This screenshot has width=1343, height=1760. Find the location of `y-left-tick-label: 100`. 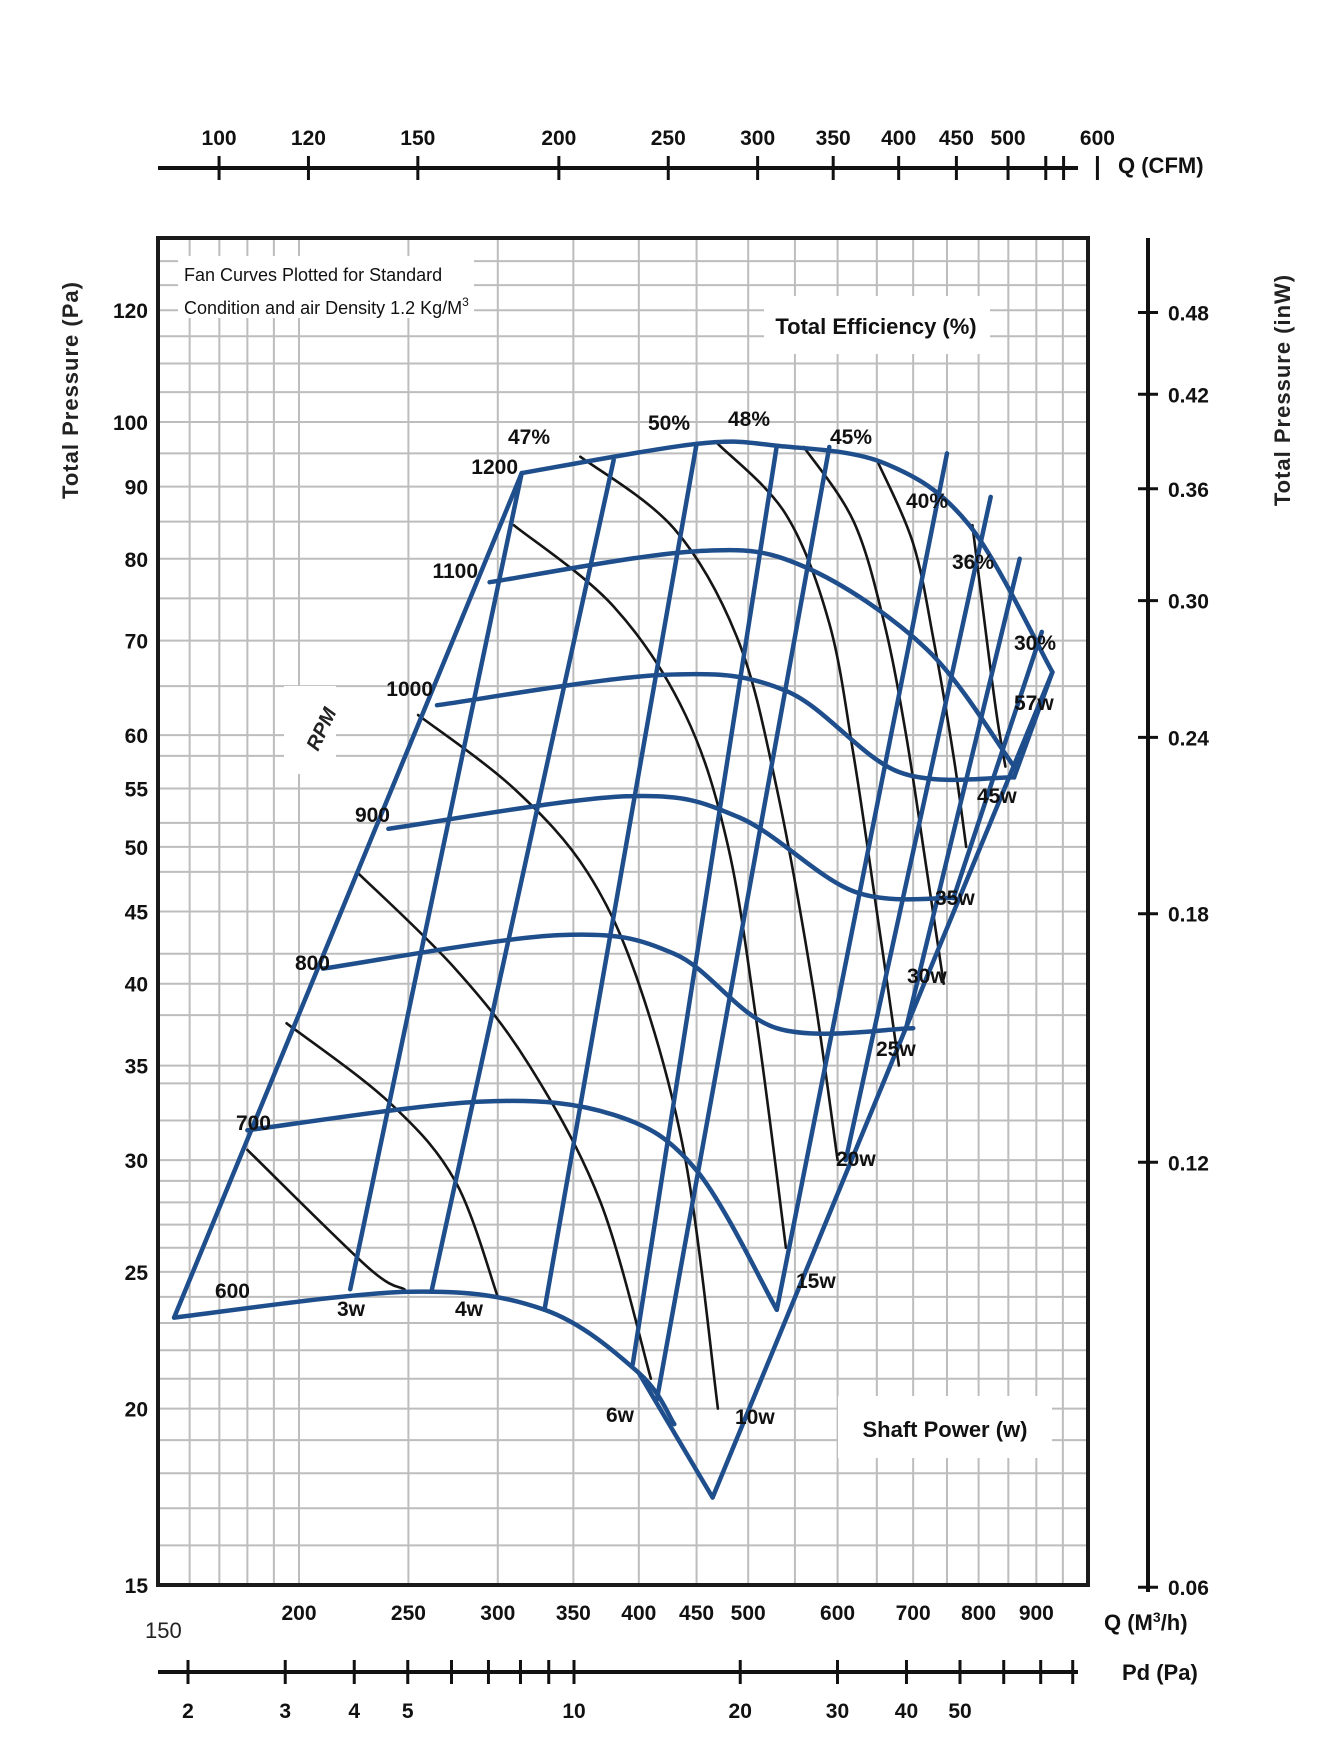

y-left-tick-label: 100 is located at coordinates (130, 423).